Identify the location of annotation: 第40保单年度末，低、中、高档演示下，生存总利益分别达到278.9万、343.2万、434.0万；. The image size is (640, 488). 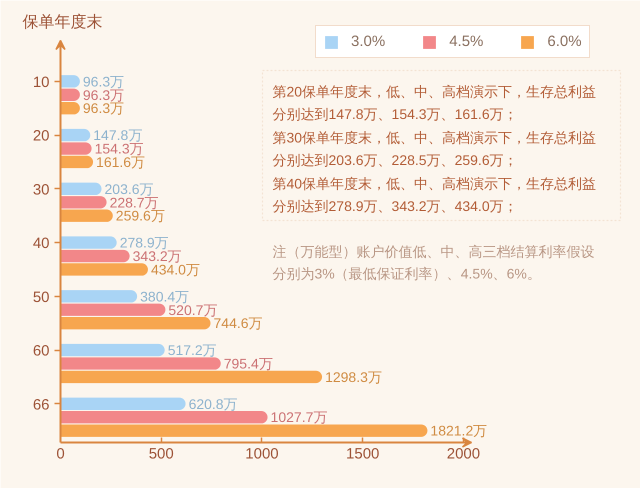
(434, 195).